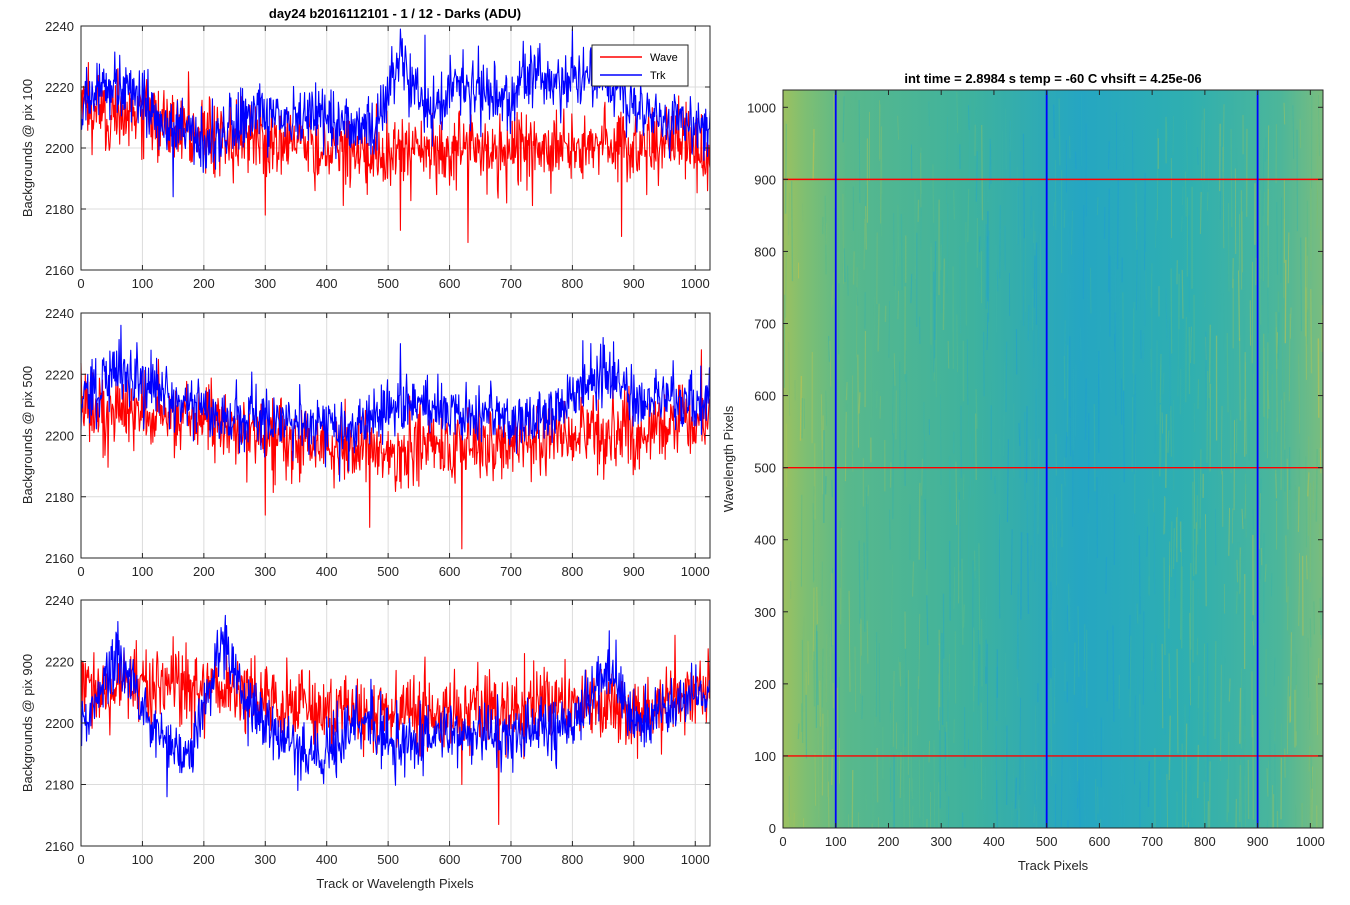 The width and height of the screenshot is (1350, 905). I want to click on y-tick-label: 2220, so click(59, 87).